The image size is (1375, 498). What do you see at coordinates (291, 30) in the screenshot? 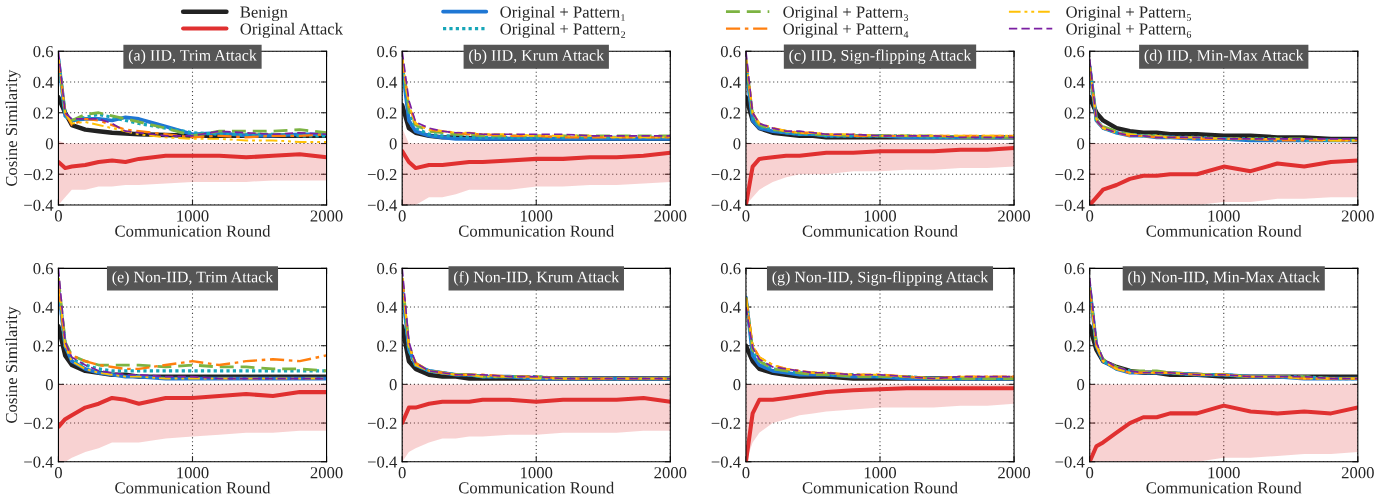
I see `legend-label: Original Attack` at bounding box center [291, 30].